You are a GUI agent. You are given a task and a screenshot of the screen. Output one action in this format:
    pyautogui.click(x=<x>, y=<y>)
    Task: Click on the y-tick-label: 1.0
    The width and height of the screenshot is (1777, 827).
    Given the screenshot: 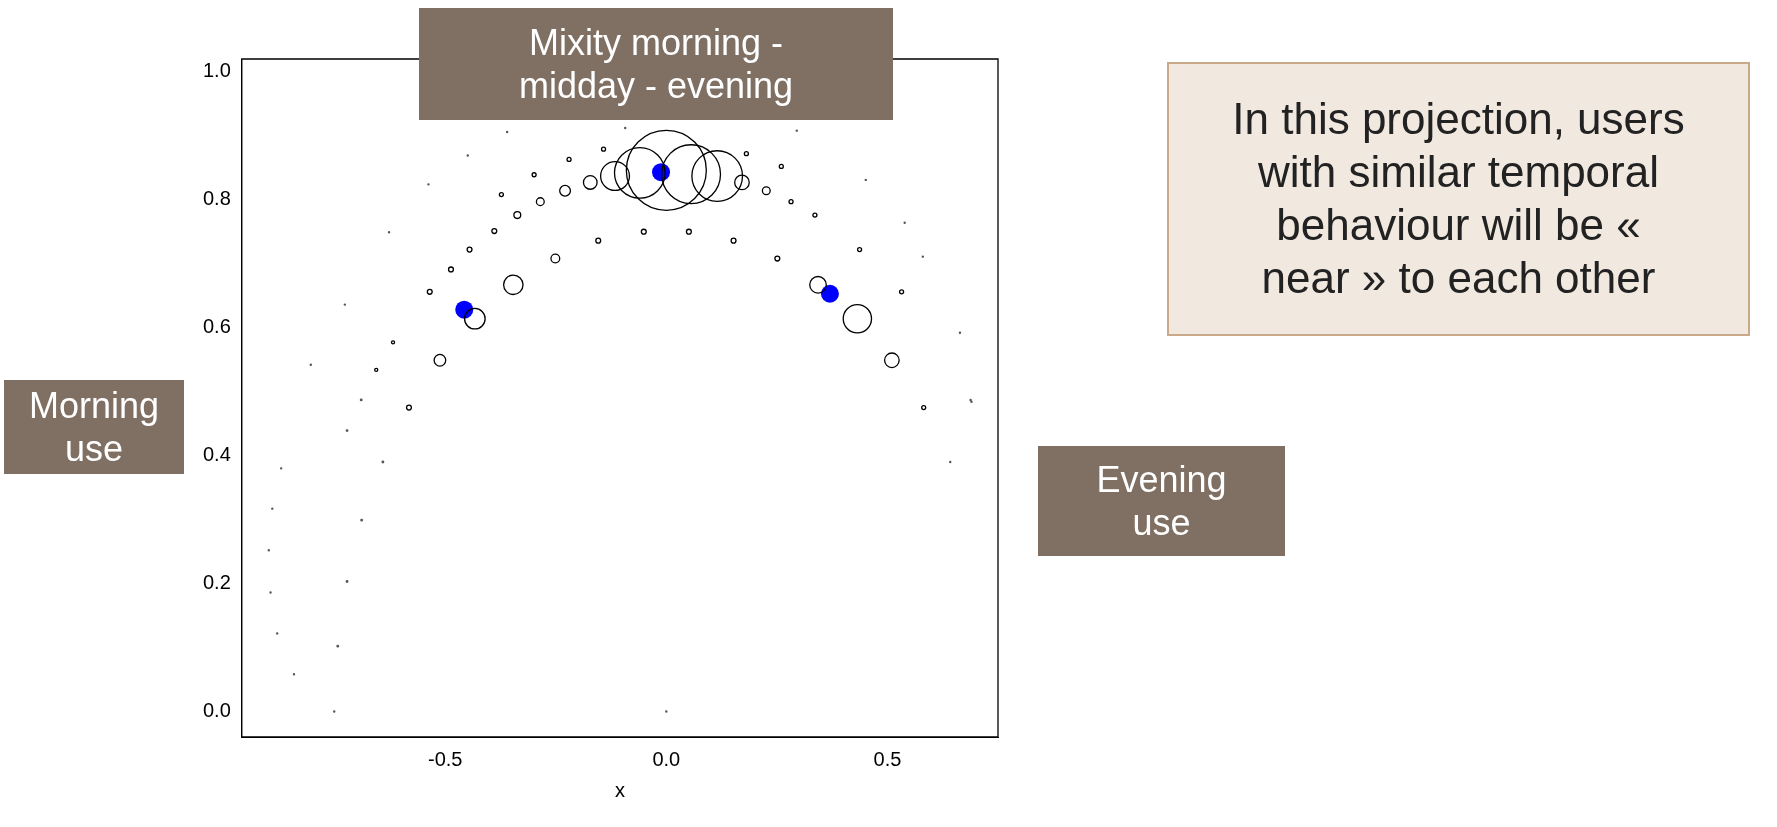 What is the action you would take?
    pyautogui.click(x=216, y=70)
    